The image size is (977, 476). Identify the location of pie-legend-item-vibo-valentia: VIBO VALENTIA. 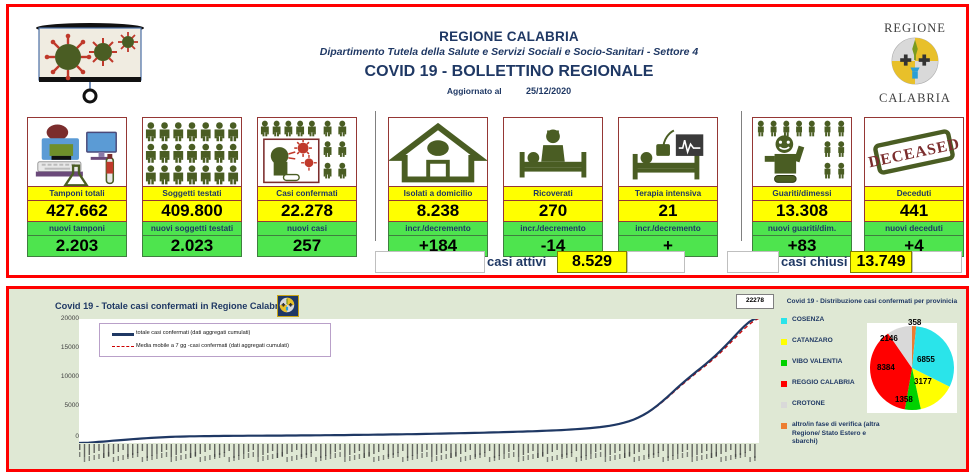
(835, 369).